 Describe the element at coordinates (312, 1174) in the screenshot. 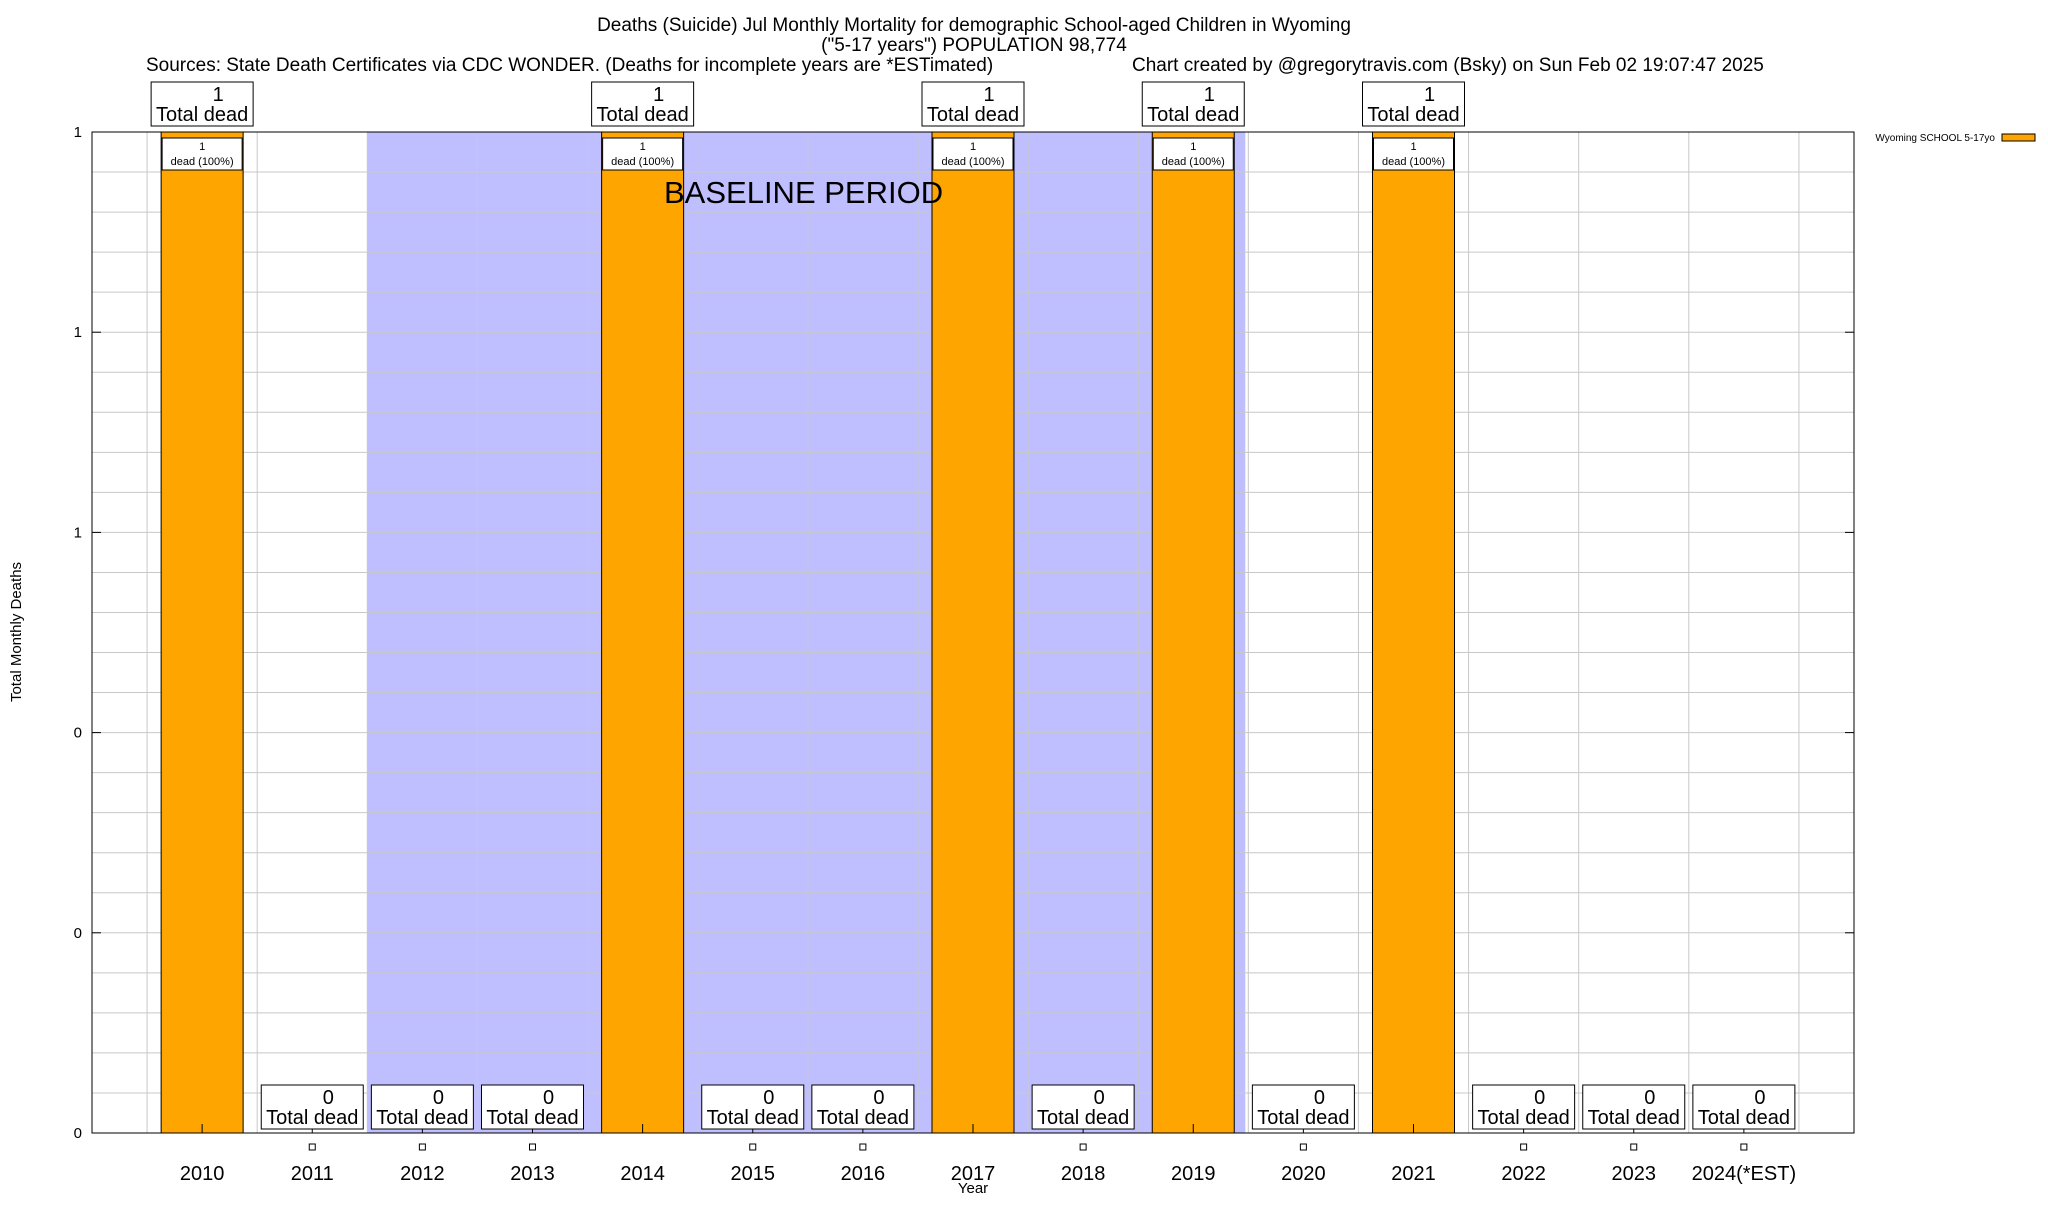

I see `x-tick-label: 2011` at that location.